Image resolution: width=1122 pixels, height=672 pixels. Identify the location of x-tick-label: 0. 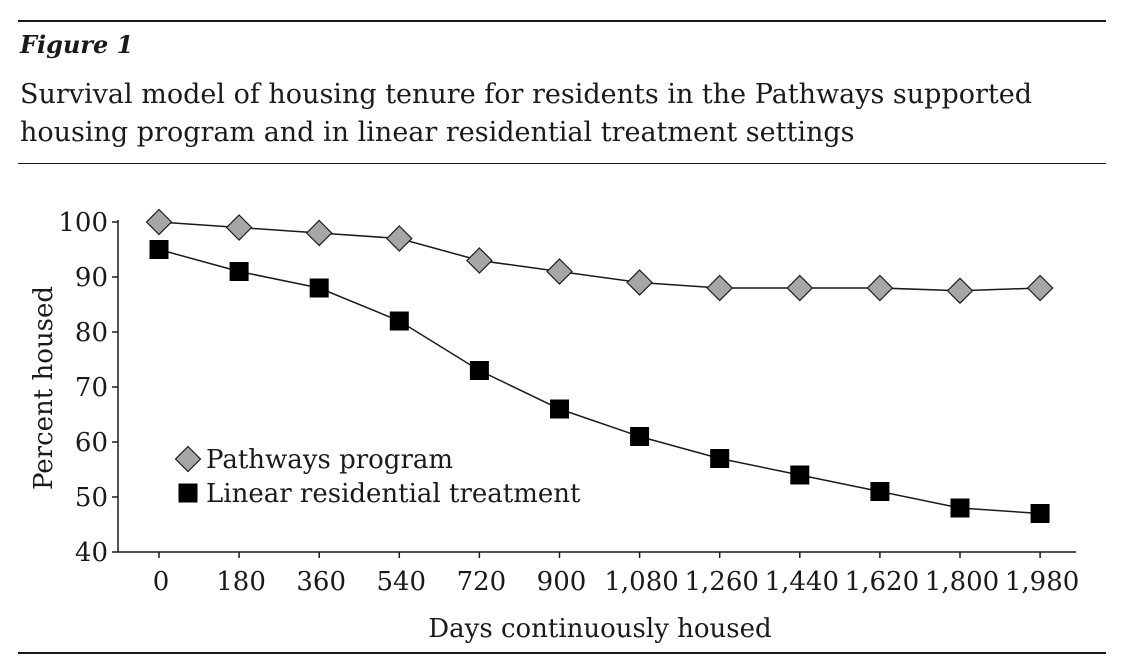
(161, 582).